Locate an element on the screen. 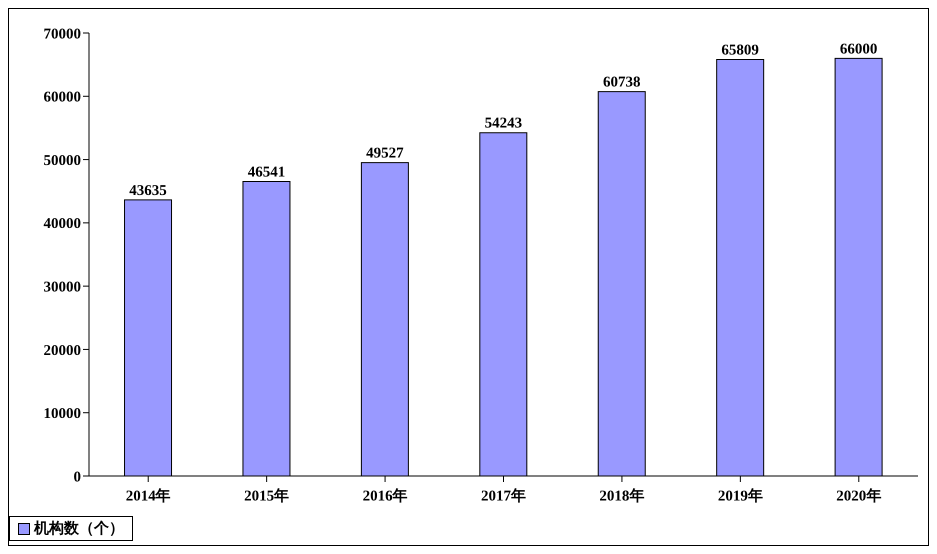 This screenshot has width=937, height=554. x-tick-label: 2019年 is located at coordinates (740, 496).